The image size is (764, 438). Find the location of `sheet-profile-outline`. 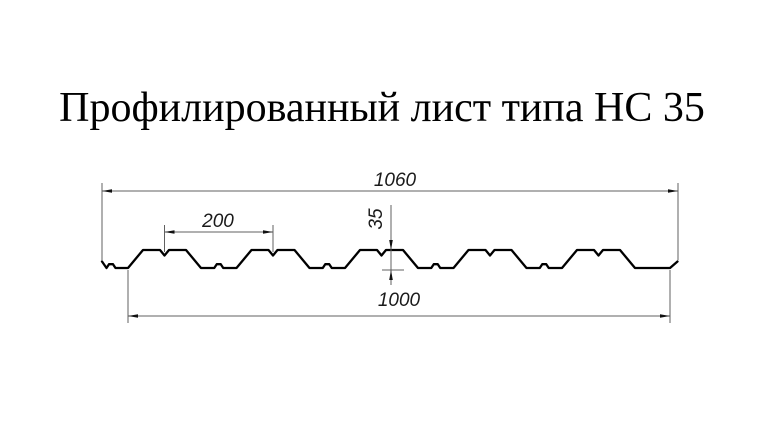

sheet-profile-outline is located at coordinates (389, 259).